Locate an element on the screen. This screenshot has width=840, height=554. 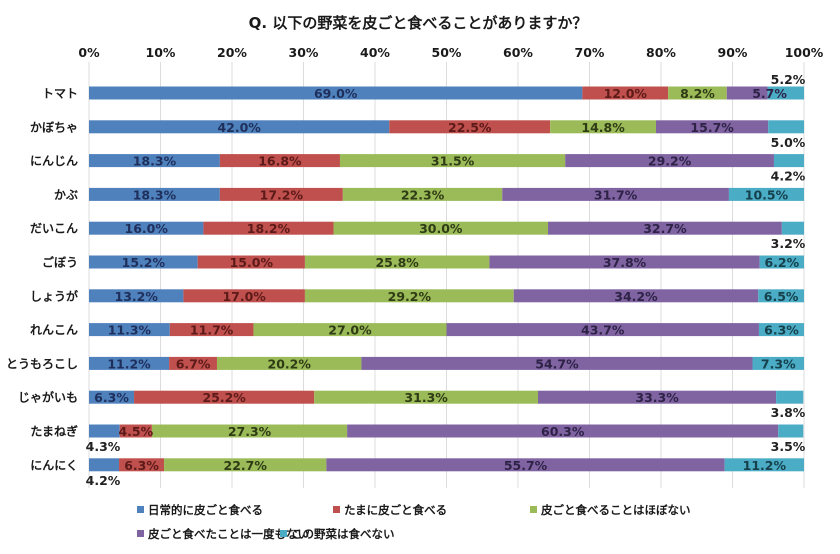
legend-item: この野菜は食べない is located at coordinates (337, 534).